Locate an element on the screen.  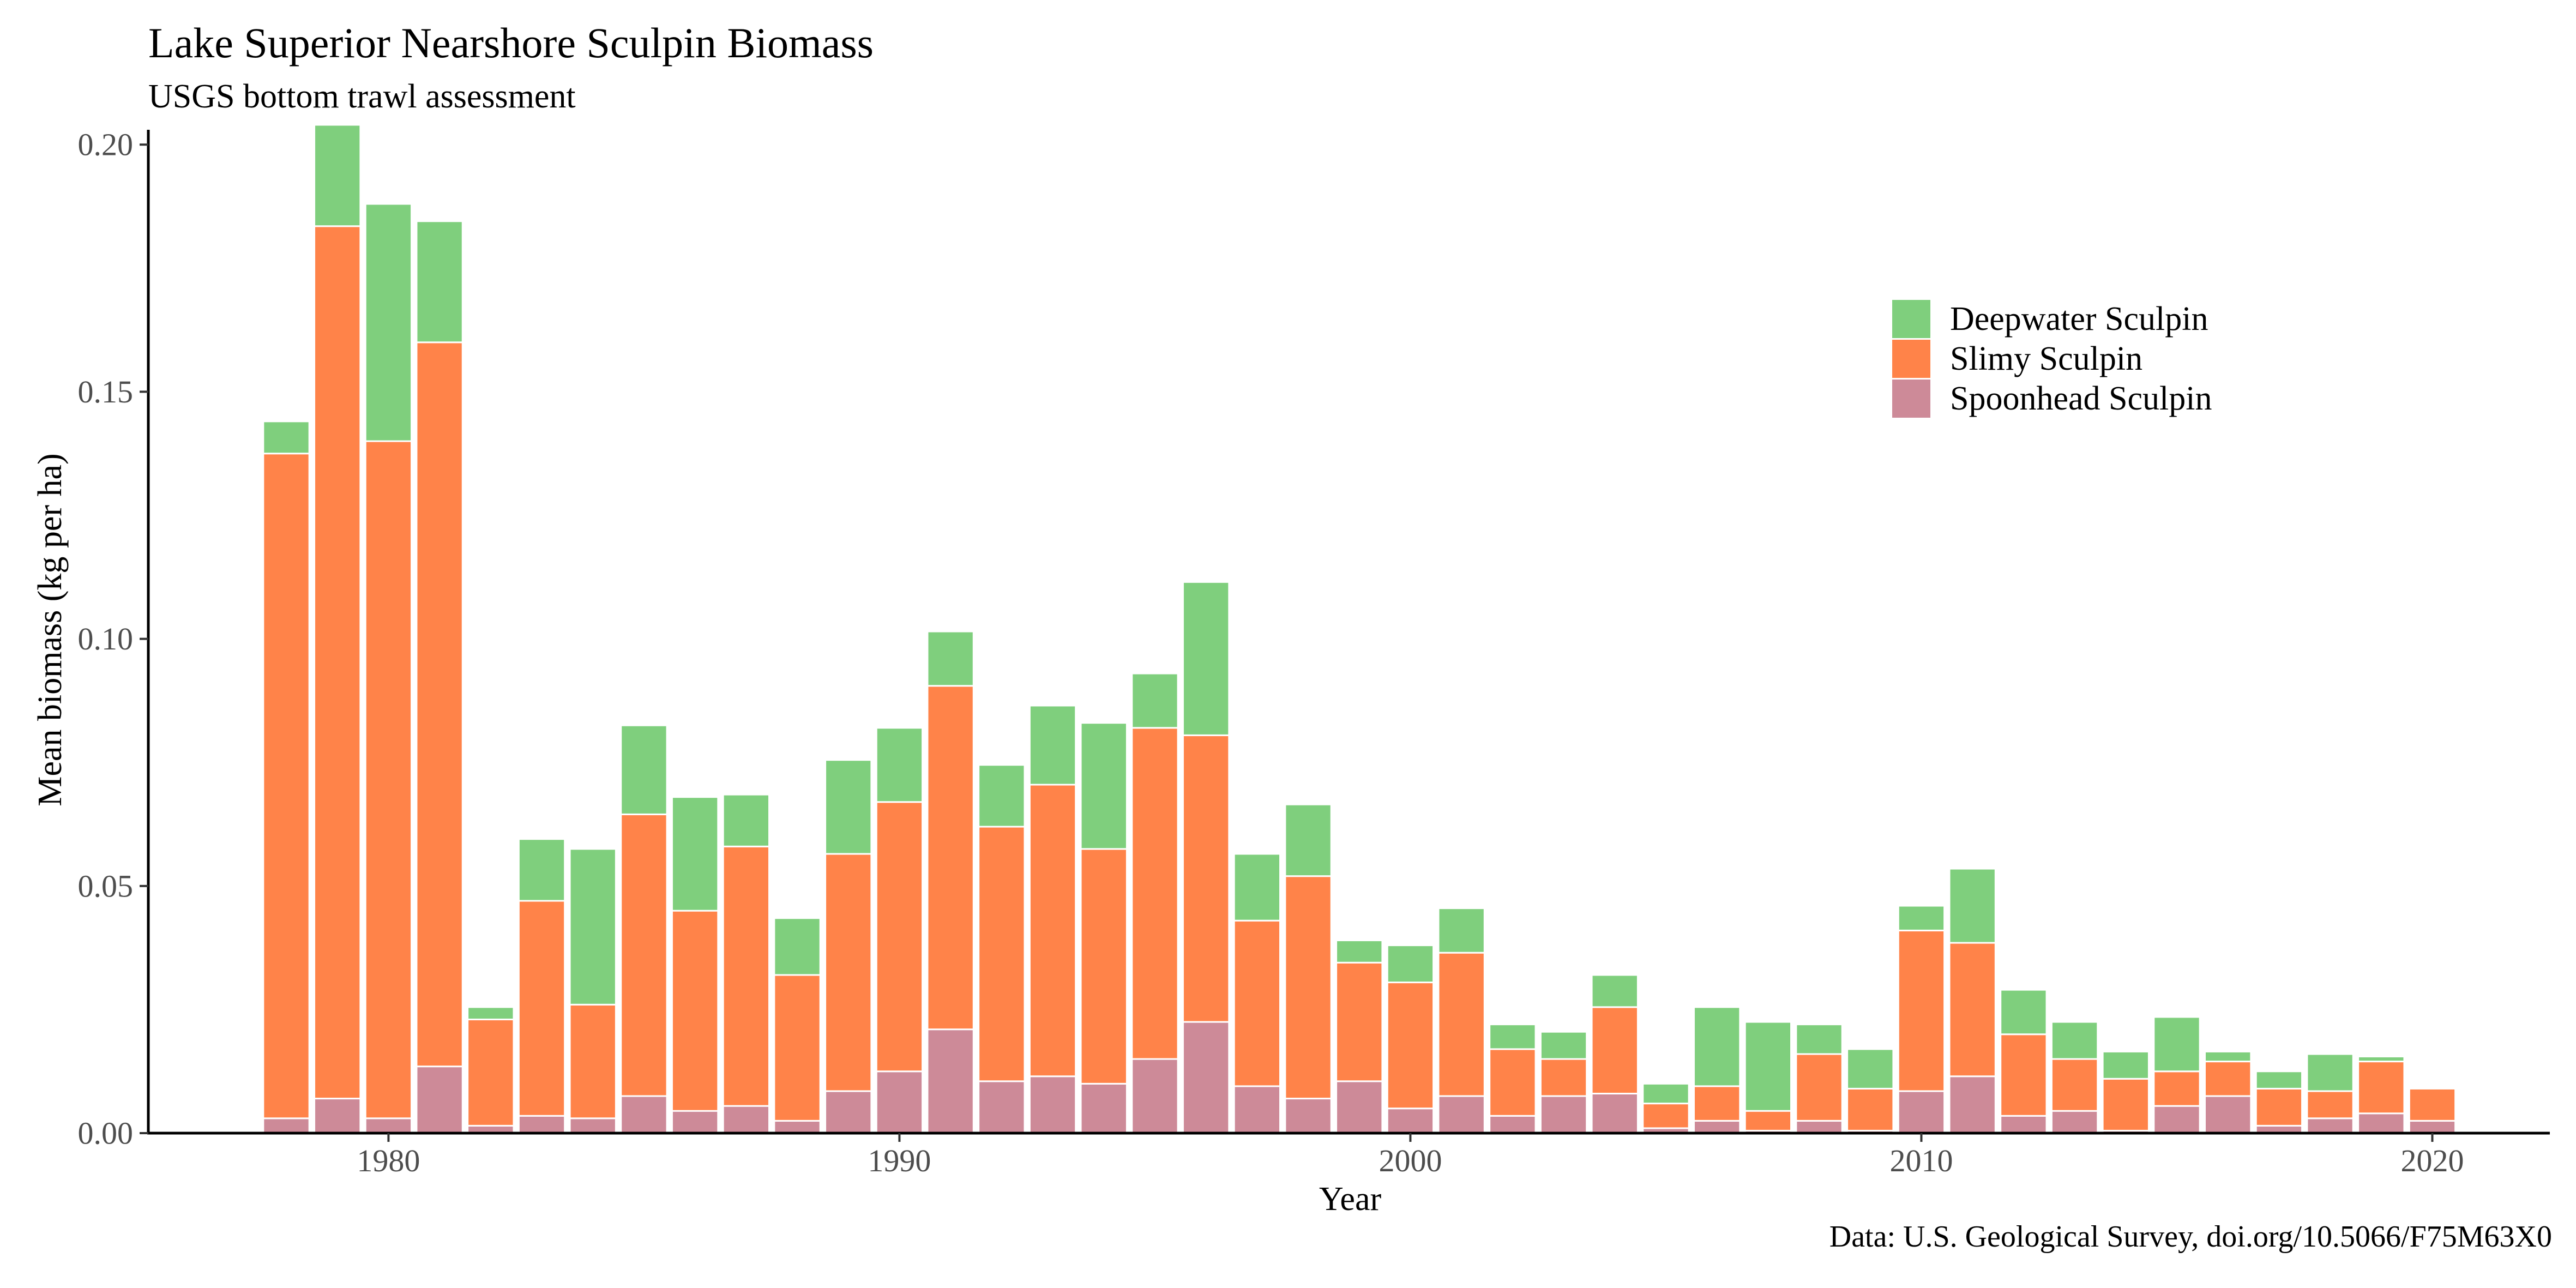
bar-segment-slimy-sculpin-2015 is located at coordinates (2177, 1088).